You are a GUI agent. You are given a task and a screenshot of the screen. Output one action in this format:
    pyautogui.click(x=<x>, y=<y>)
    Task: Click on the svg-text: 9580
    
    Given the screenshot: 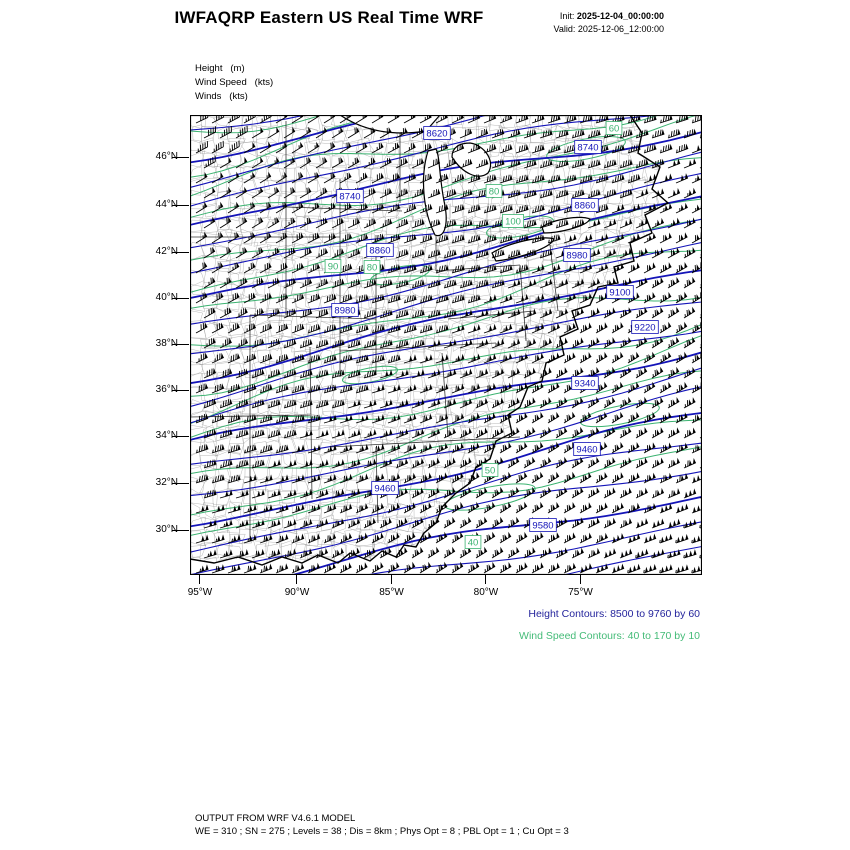 What is the action you would take?
    pyautogui.click(x=542, y=526)
    